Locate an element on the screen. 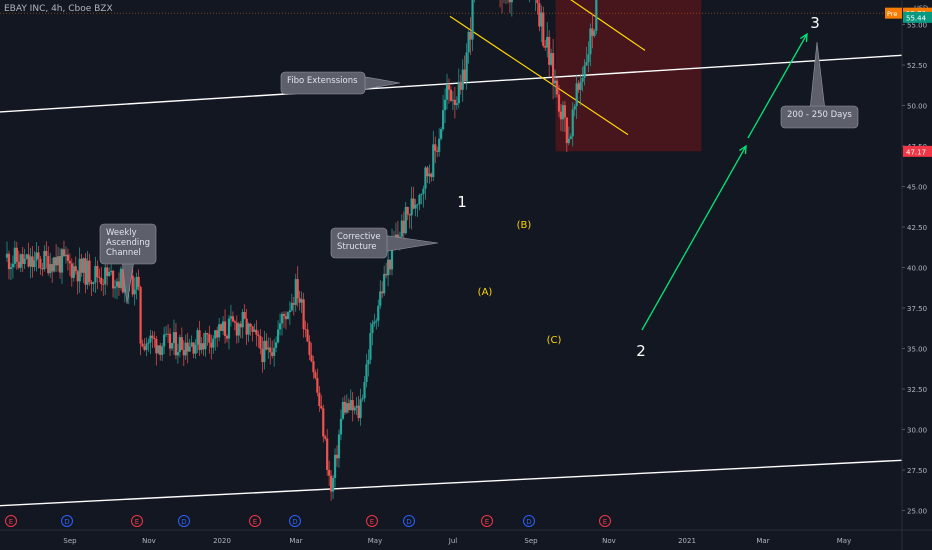 This screenshot has width=932, height=550. weekly-callout-text: Channel is located at coordinates (123, 253).